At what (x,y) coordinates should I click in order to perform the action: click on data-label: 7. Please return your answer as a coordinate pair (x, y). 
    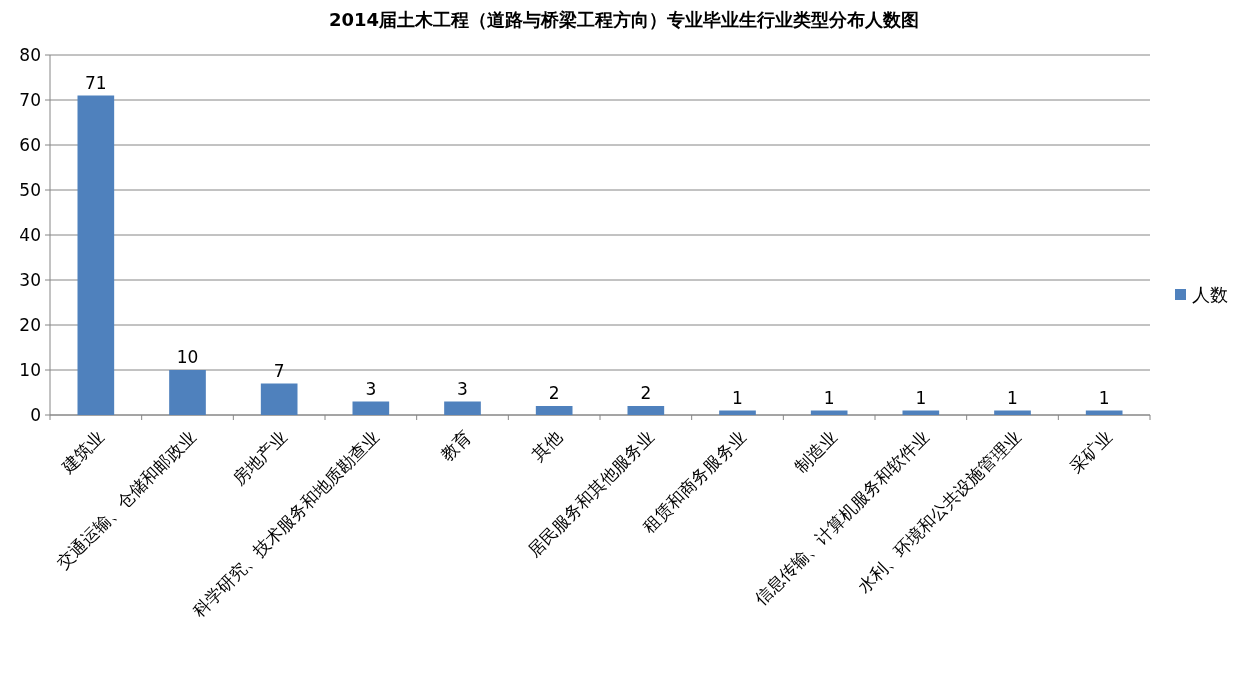
    Looking at the image, I should click on (279, 370).